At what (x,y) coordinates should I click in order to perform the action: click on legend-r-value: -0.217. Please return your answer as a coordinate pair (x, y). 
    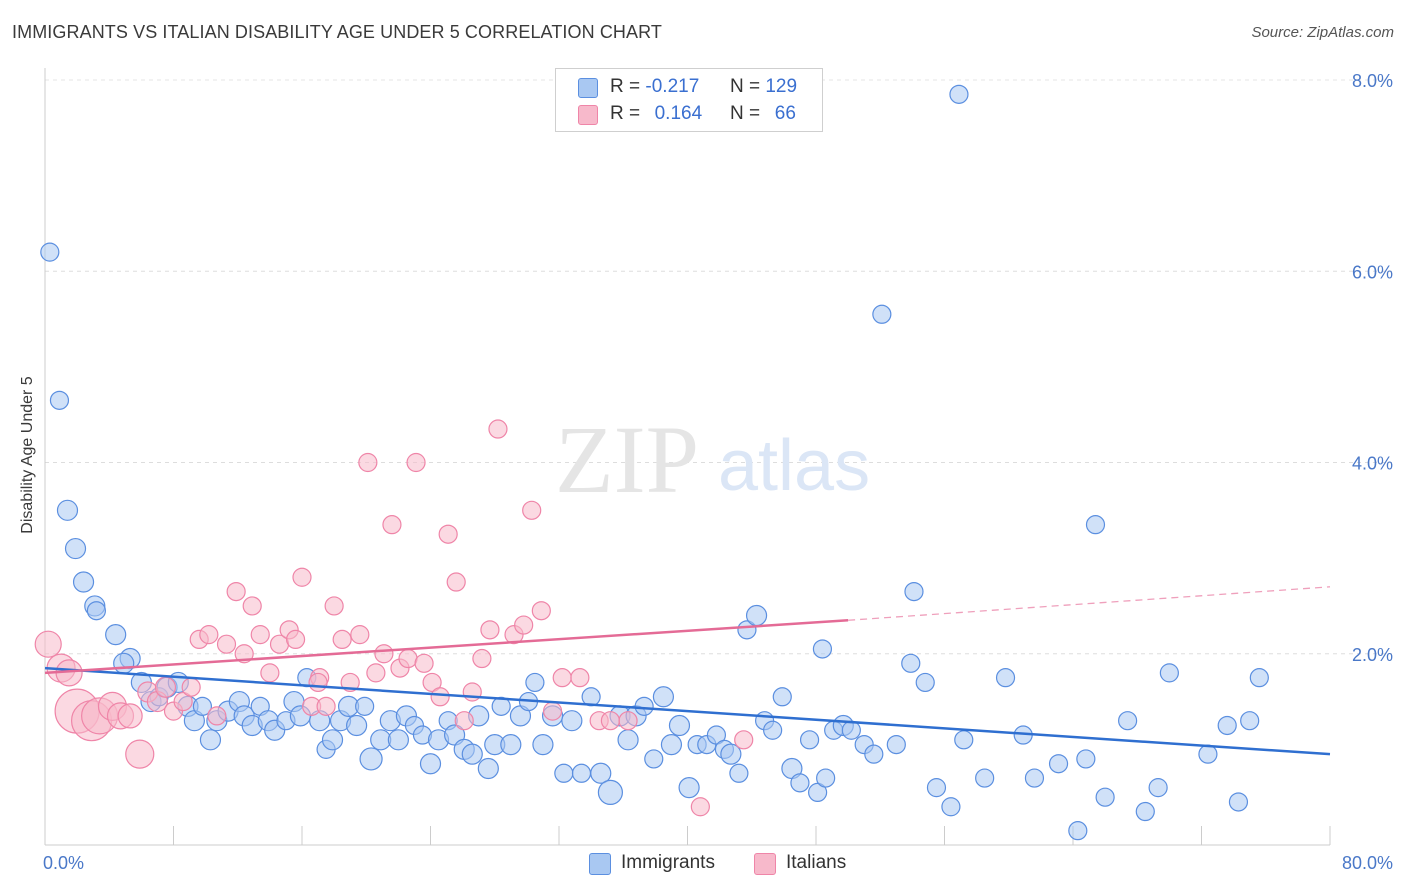
    Looking at the image, I should click on (672, 86).